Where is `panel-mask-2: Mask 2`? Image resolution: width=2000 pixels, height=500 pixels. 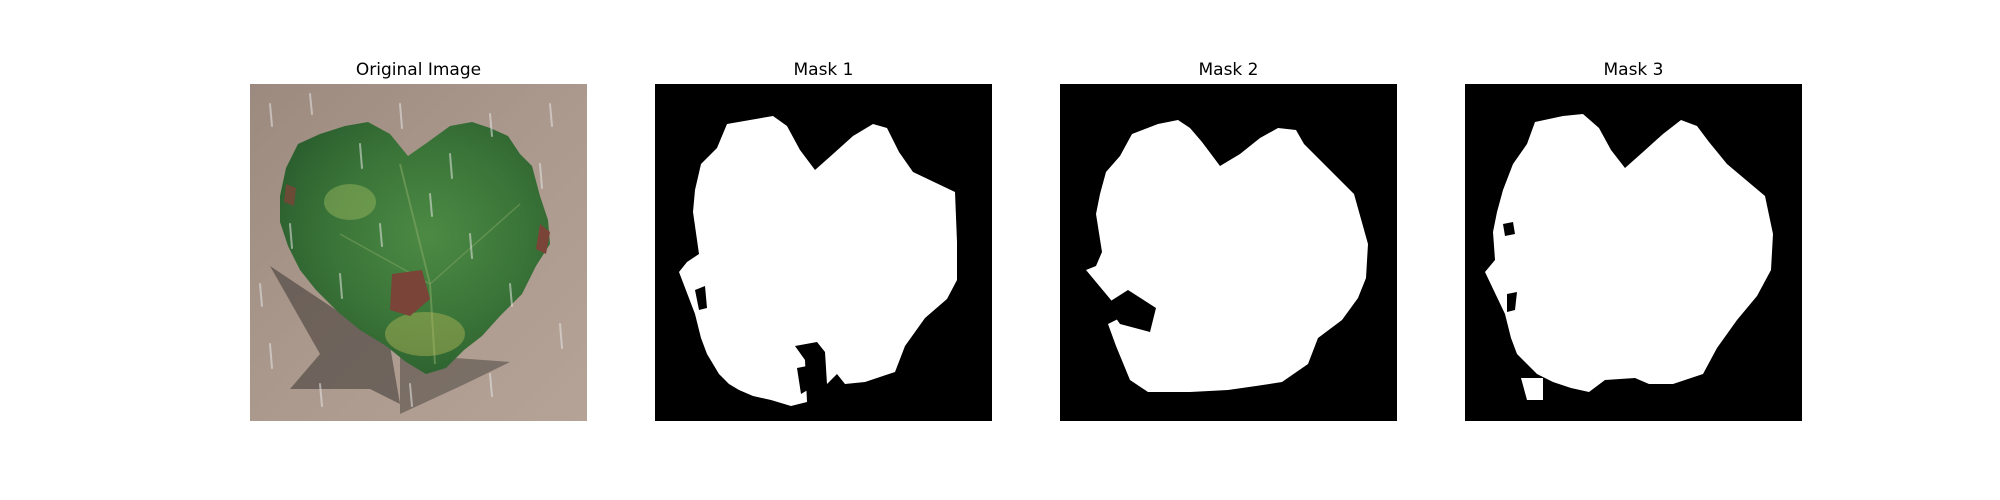
panel-mask-2: Mask 2 is located at coordinates (1228, 238).